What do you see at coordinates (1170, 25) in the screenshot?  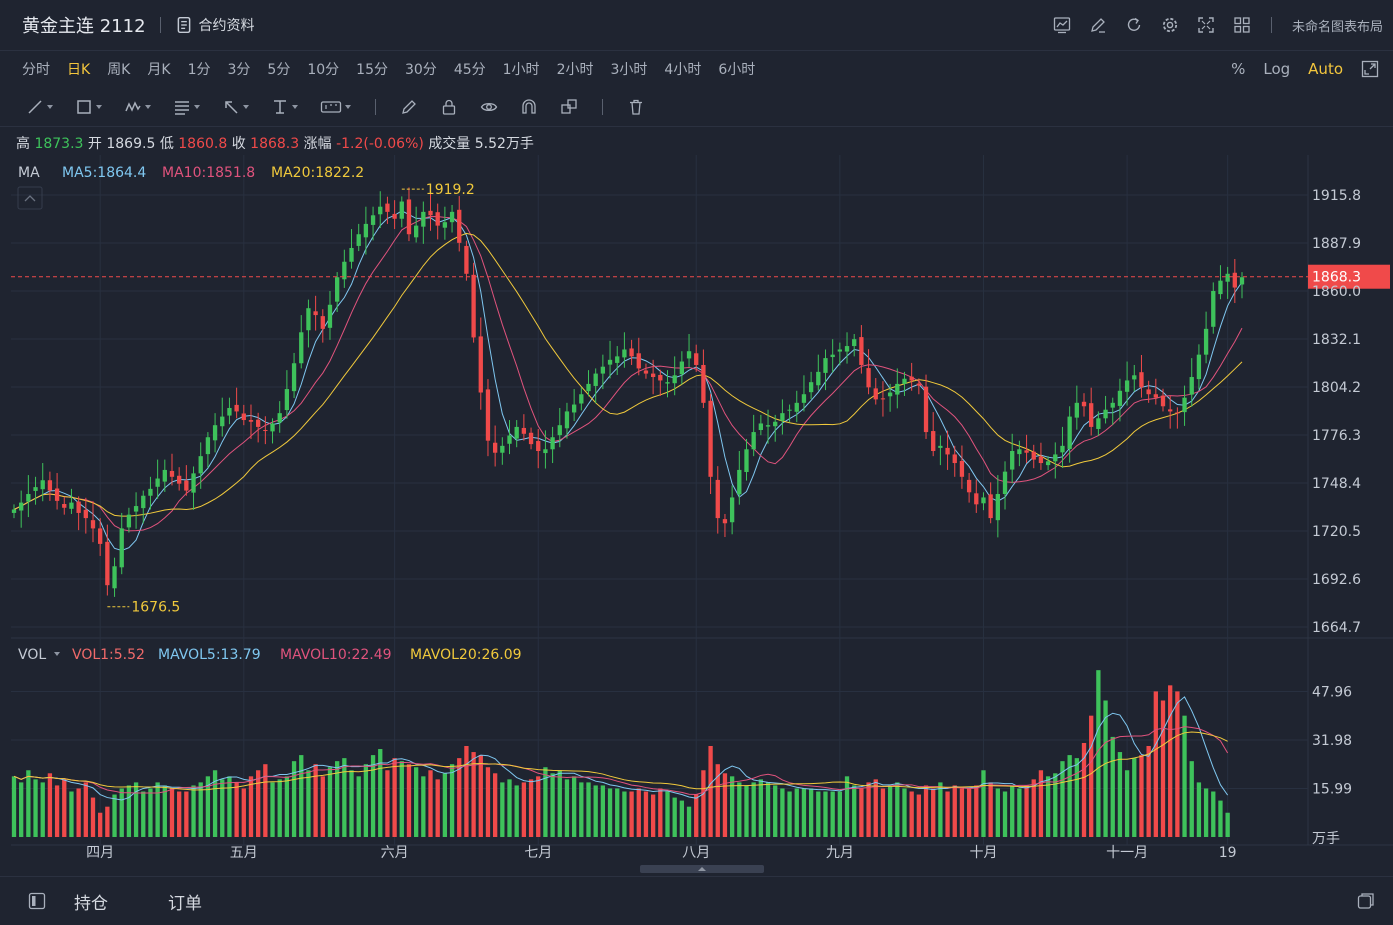 I see `gear-icon` at bounding box center [1170, 25].